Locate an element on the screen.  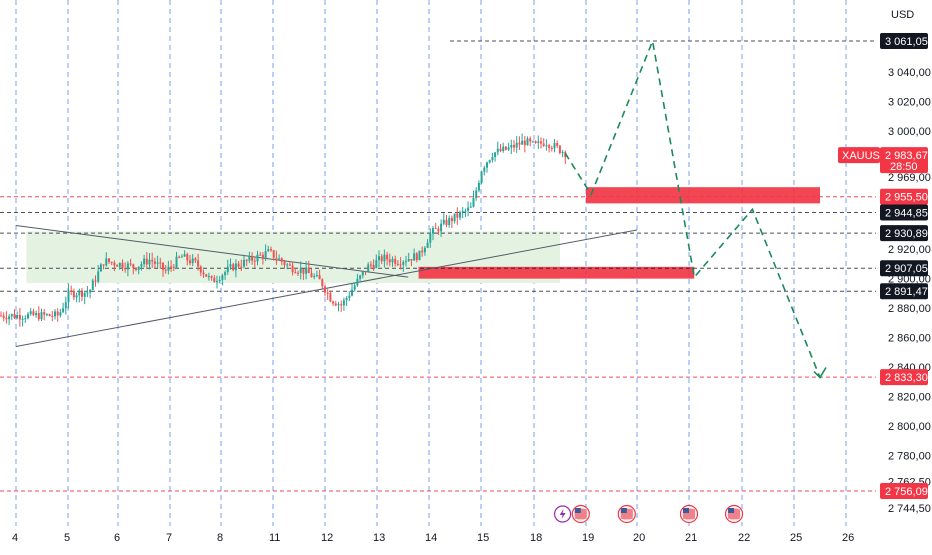
last-price-tag is located at coordinates (904, 160).